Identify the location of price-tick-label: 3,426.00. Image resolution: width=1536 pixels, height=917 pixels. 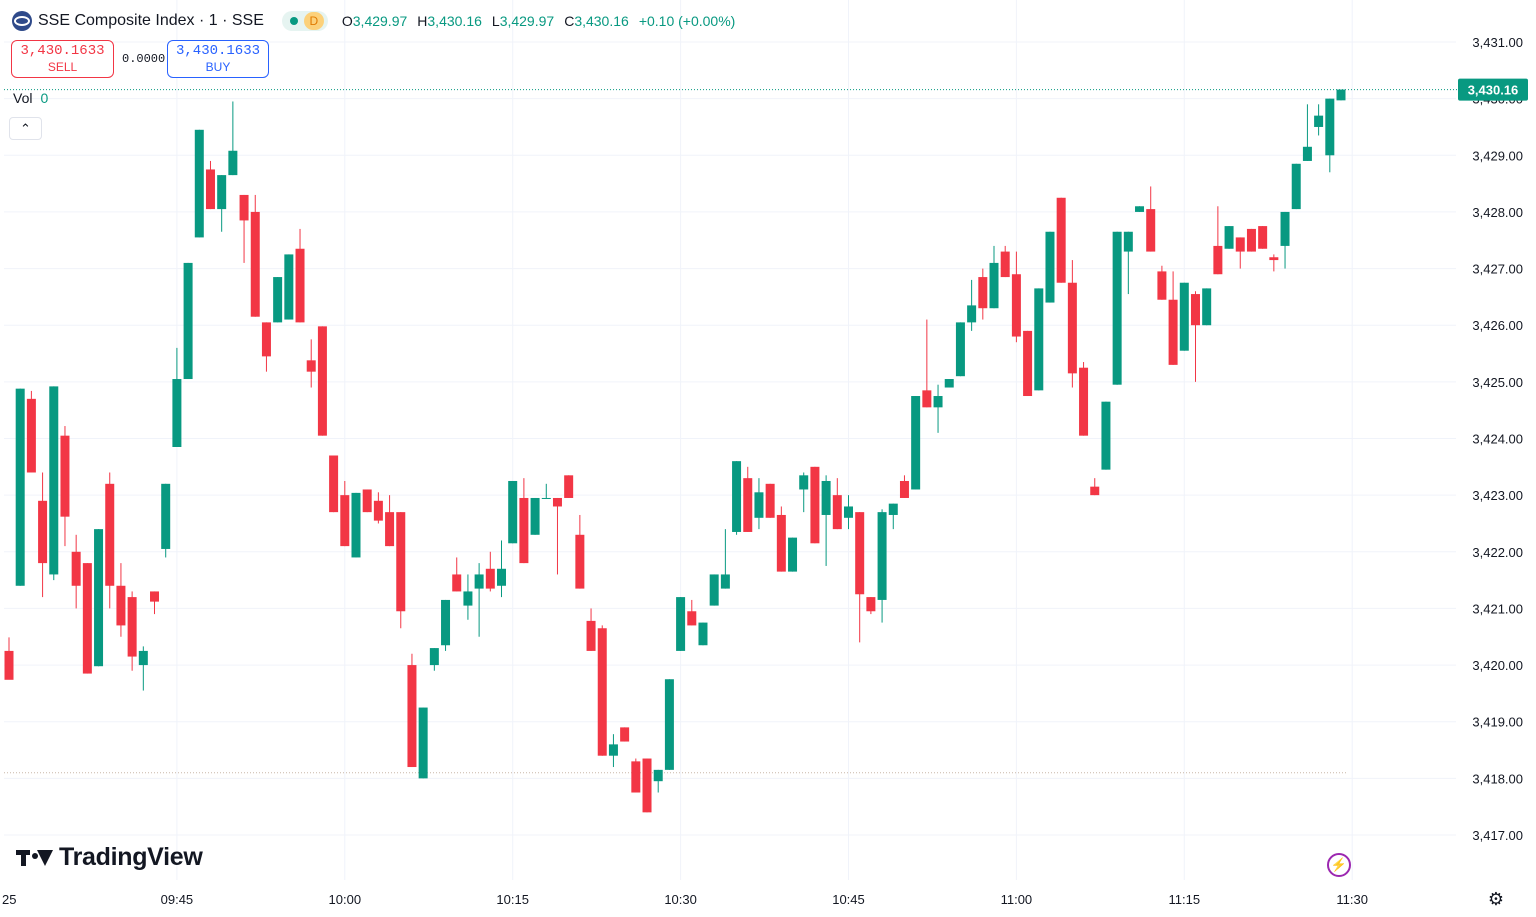
(1497, 325).